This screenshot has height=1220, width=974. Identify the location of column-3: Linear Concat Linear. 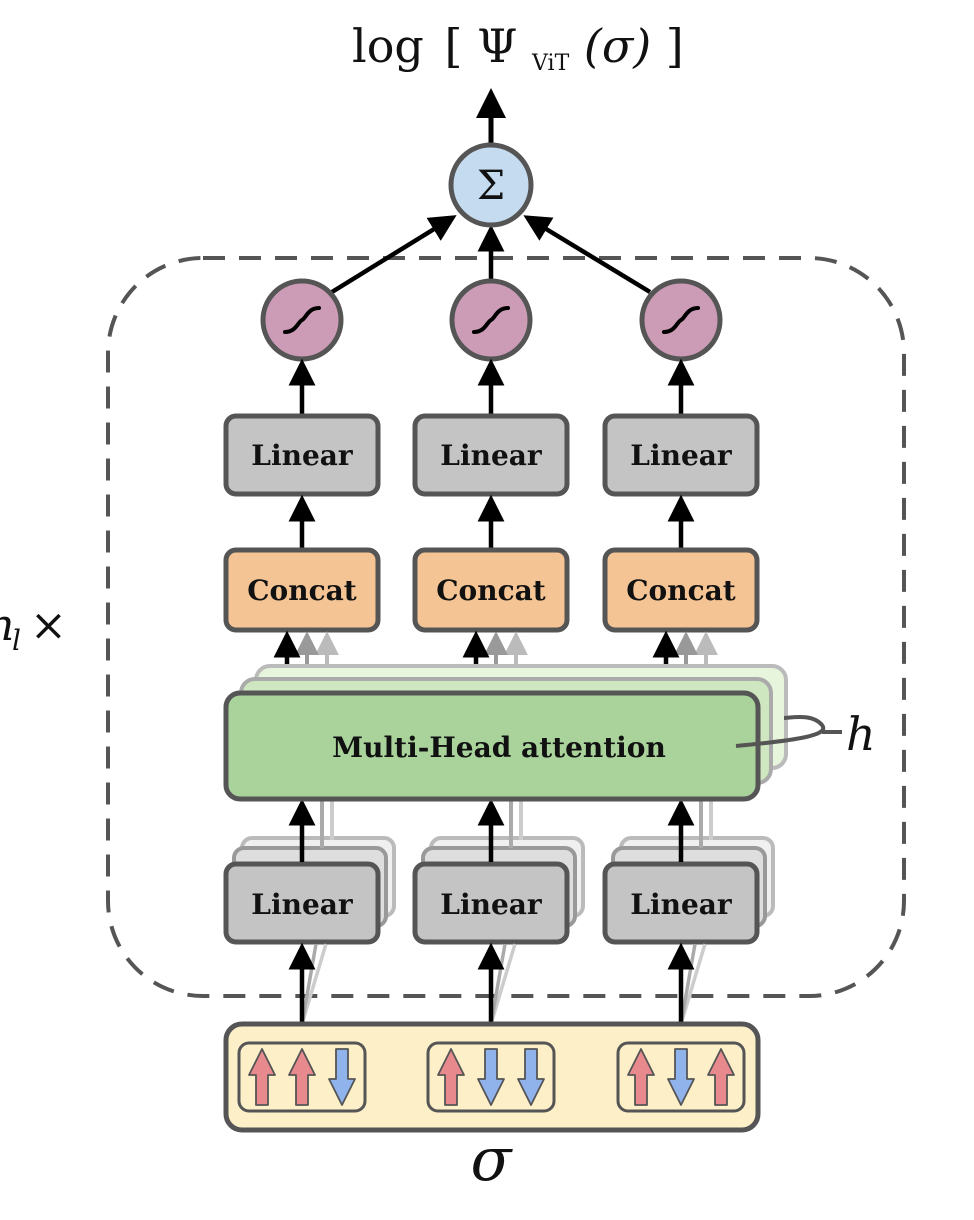
(688, 691).